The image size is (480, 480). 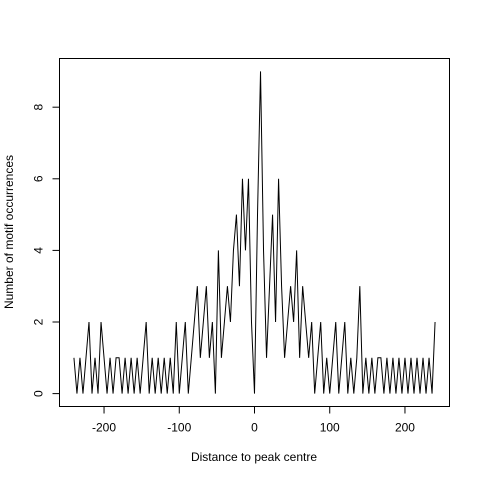 I want to click on y-tick-label: 0, so click(x=39, y=393).